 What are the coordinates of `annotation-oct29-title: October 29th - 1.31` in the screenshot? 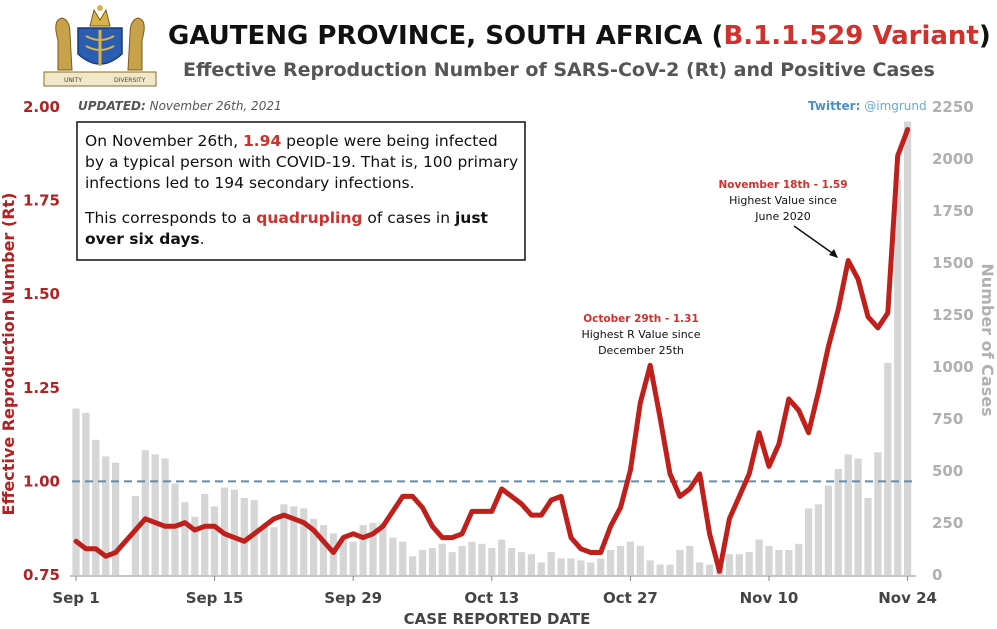 It's located at (641, 319).